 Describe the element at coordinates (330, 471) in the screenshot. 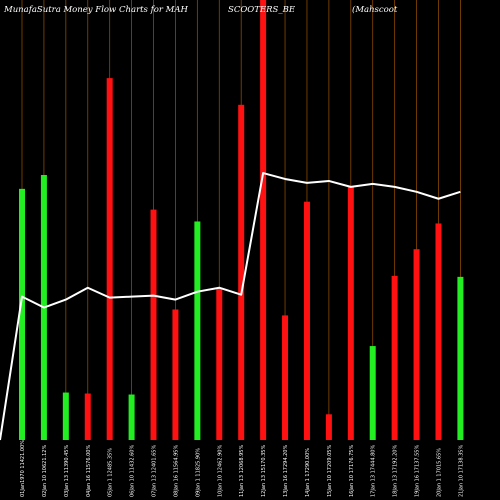

I see `x-tick-label: 15Jan 10 17209.05%` at that location.